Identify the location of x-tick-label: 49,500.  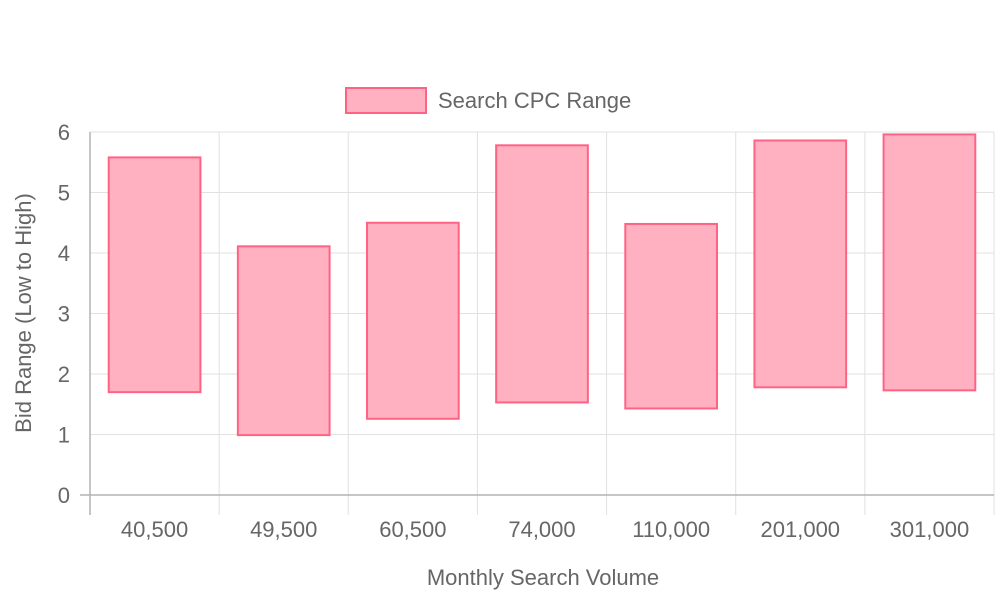
(283, 529).